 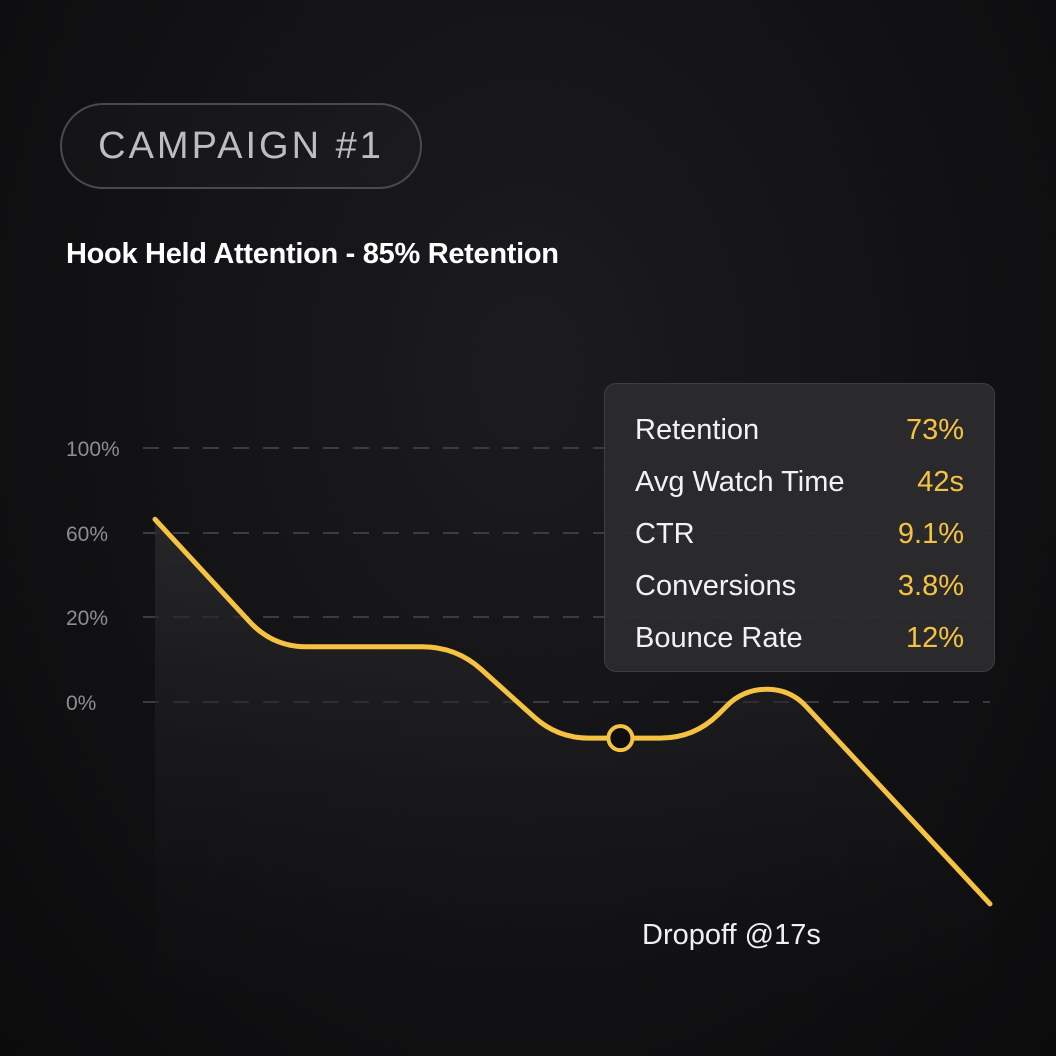 I want to click on y-tick-label: 0%, so click(x=81, y=703).